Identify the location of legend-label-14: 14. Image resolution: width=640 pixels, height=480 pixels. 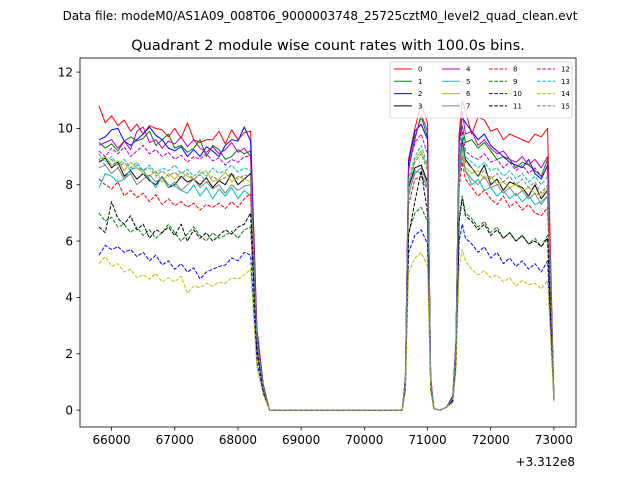
(565, 94).